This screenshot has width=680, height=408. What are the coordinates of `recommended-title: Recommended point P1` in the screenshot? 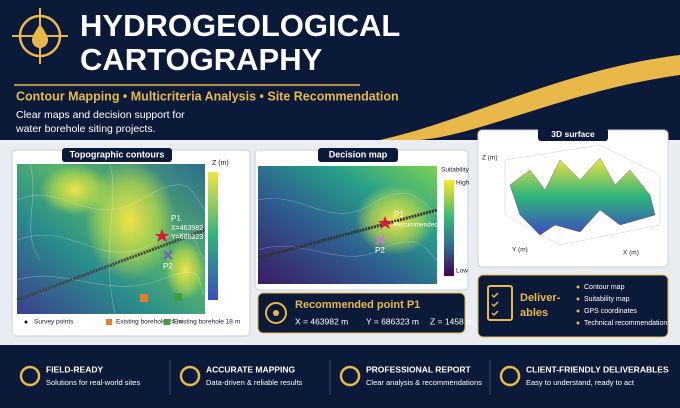 It's located at (357, 305).